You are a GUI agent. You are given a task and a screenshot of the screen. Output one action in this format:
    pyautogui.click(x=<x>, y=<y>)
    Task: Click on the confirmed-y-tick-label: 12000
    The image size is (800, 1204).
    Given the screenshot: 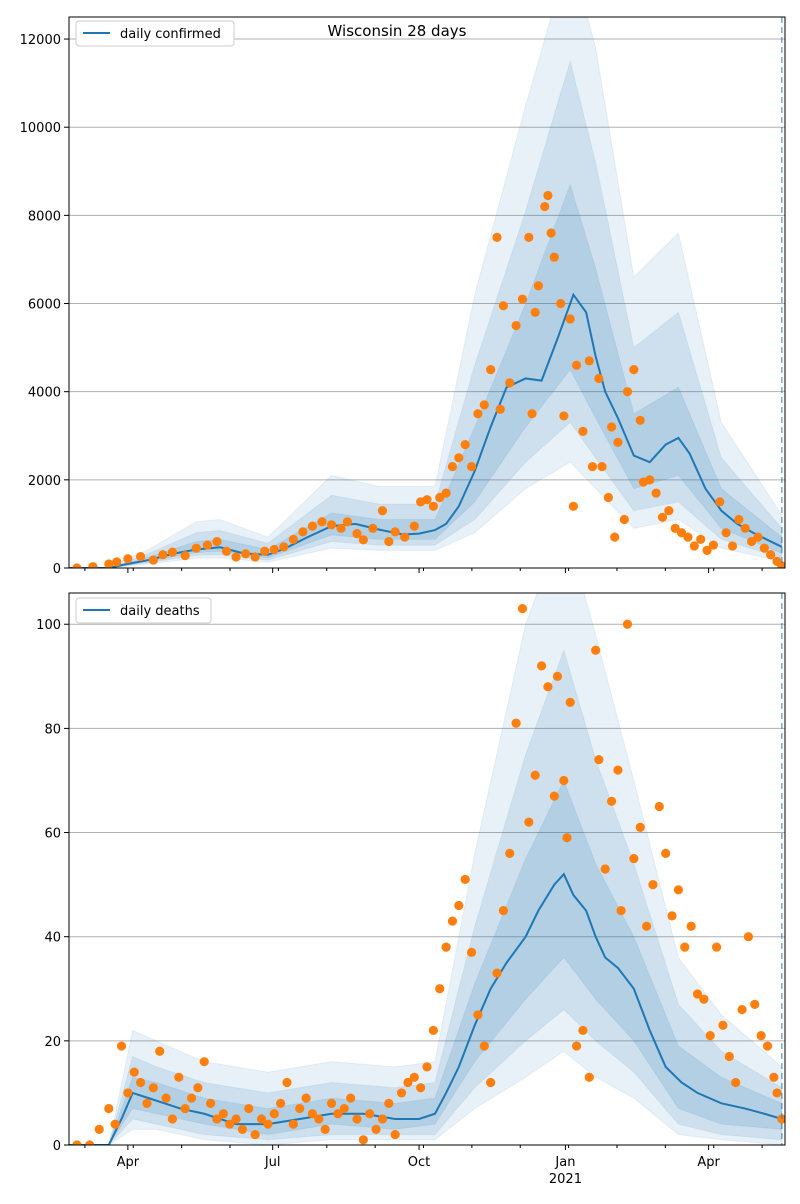 What is the action you would take?
    pyautogui.click(x=40, y=40)
    